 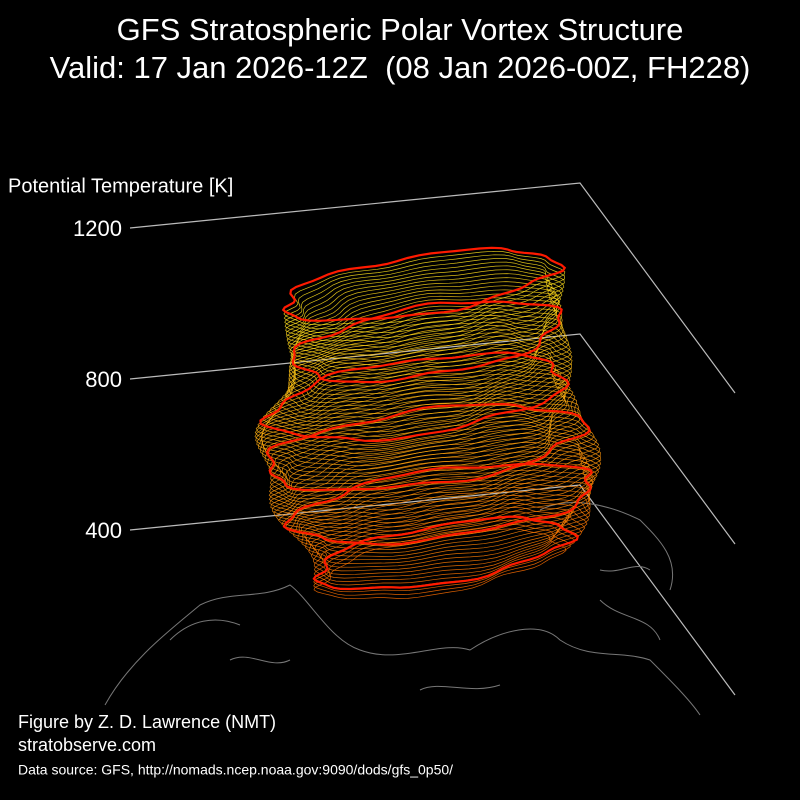 I want to click on chart-title: GFS Stratospheric Polar Vortex Structure, so click(x=400, y=29).